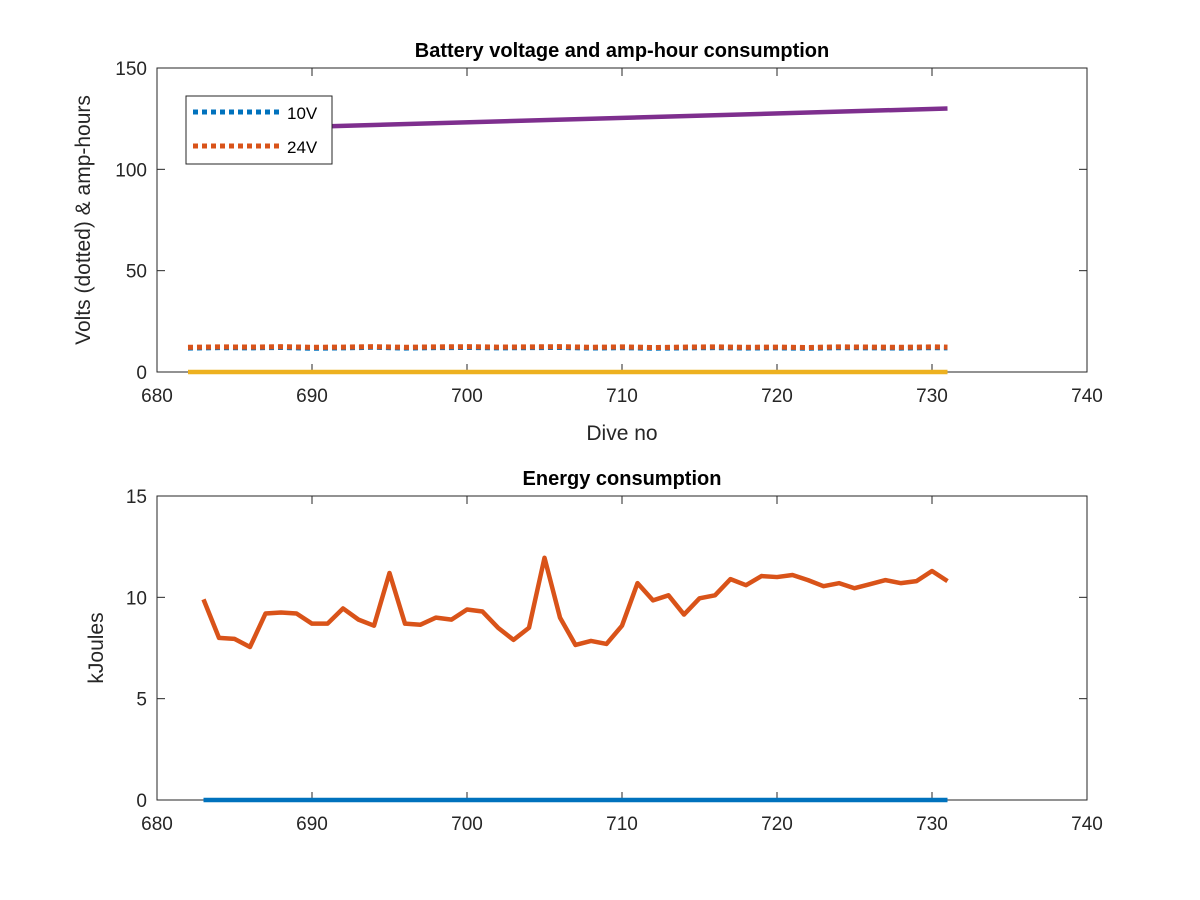  What do you see at coordinates (302, 147) in the screenshot?
I see `legend-label-24v: 24V` at bounding box center [302, 147].